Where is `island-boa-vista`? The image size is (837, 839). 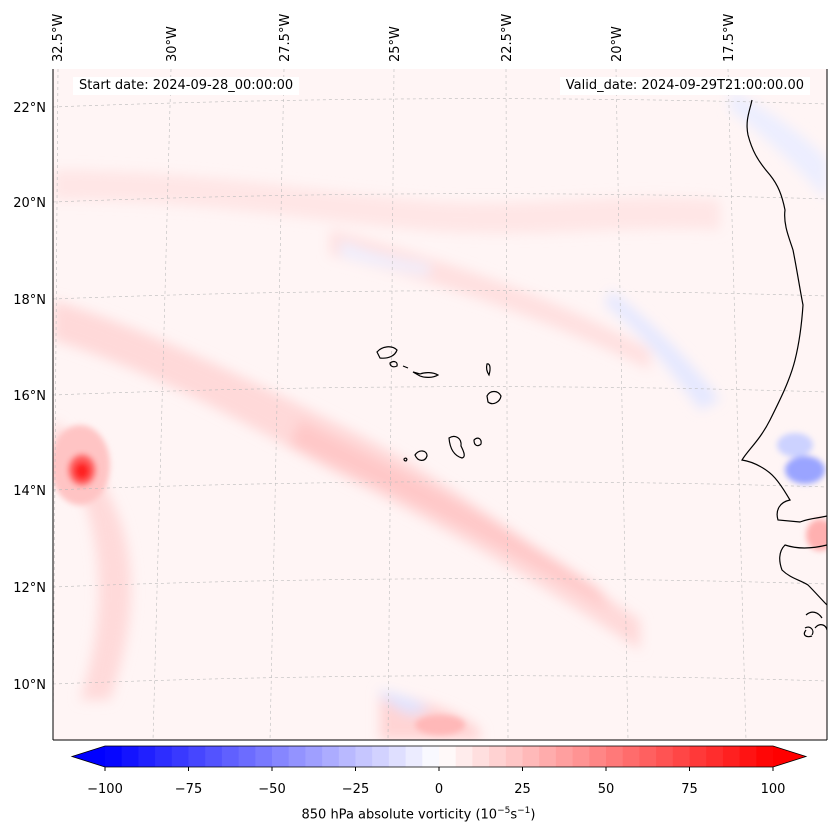
island-boa-vista is located at coordinates (494, 397).